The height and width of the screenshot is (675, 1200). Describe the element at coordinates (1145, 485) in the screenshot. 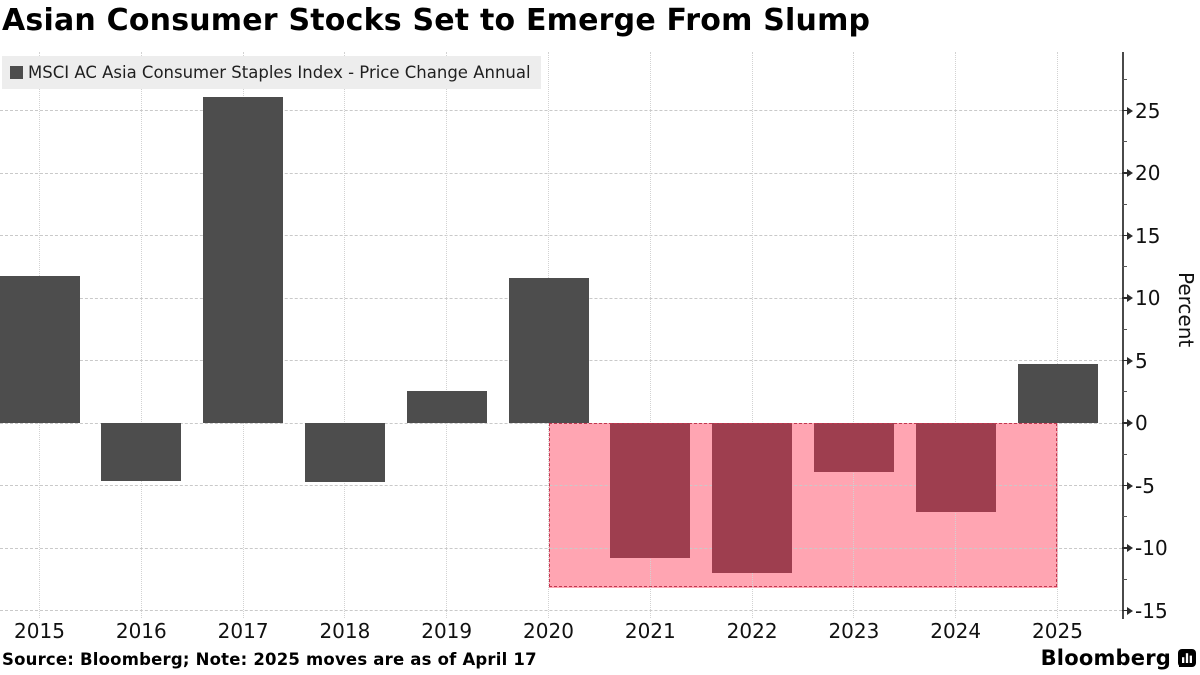

I see `y-tick-label--5: -5` at that location.